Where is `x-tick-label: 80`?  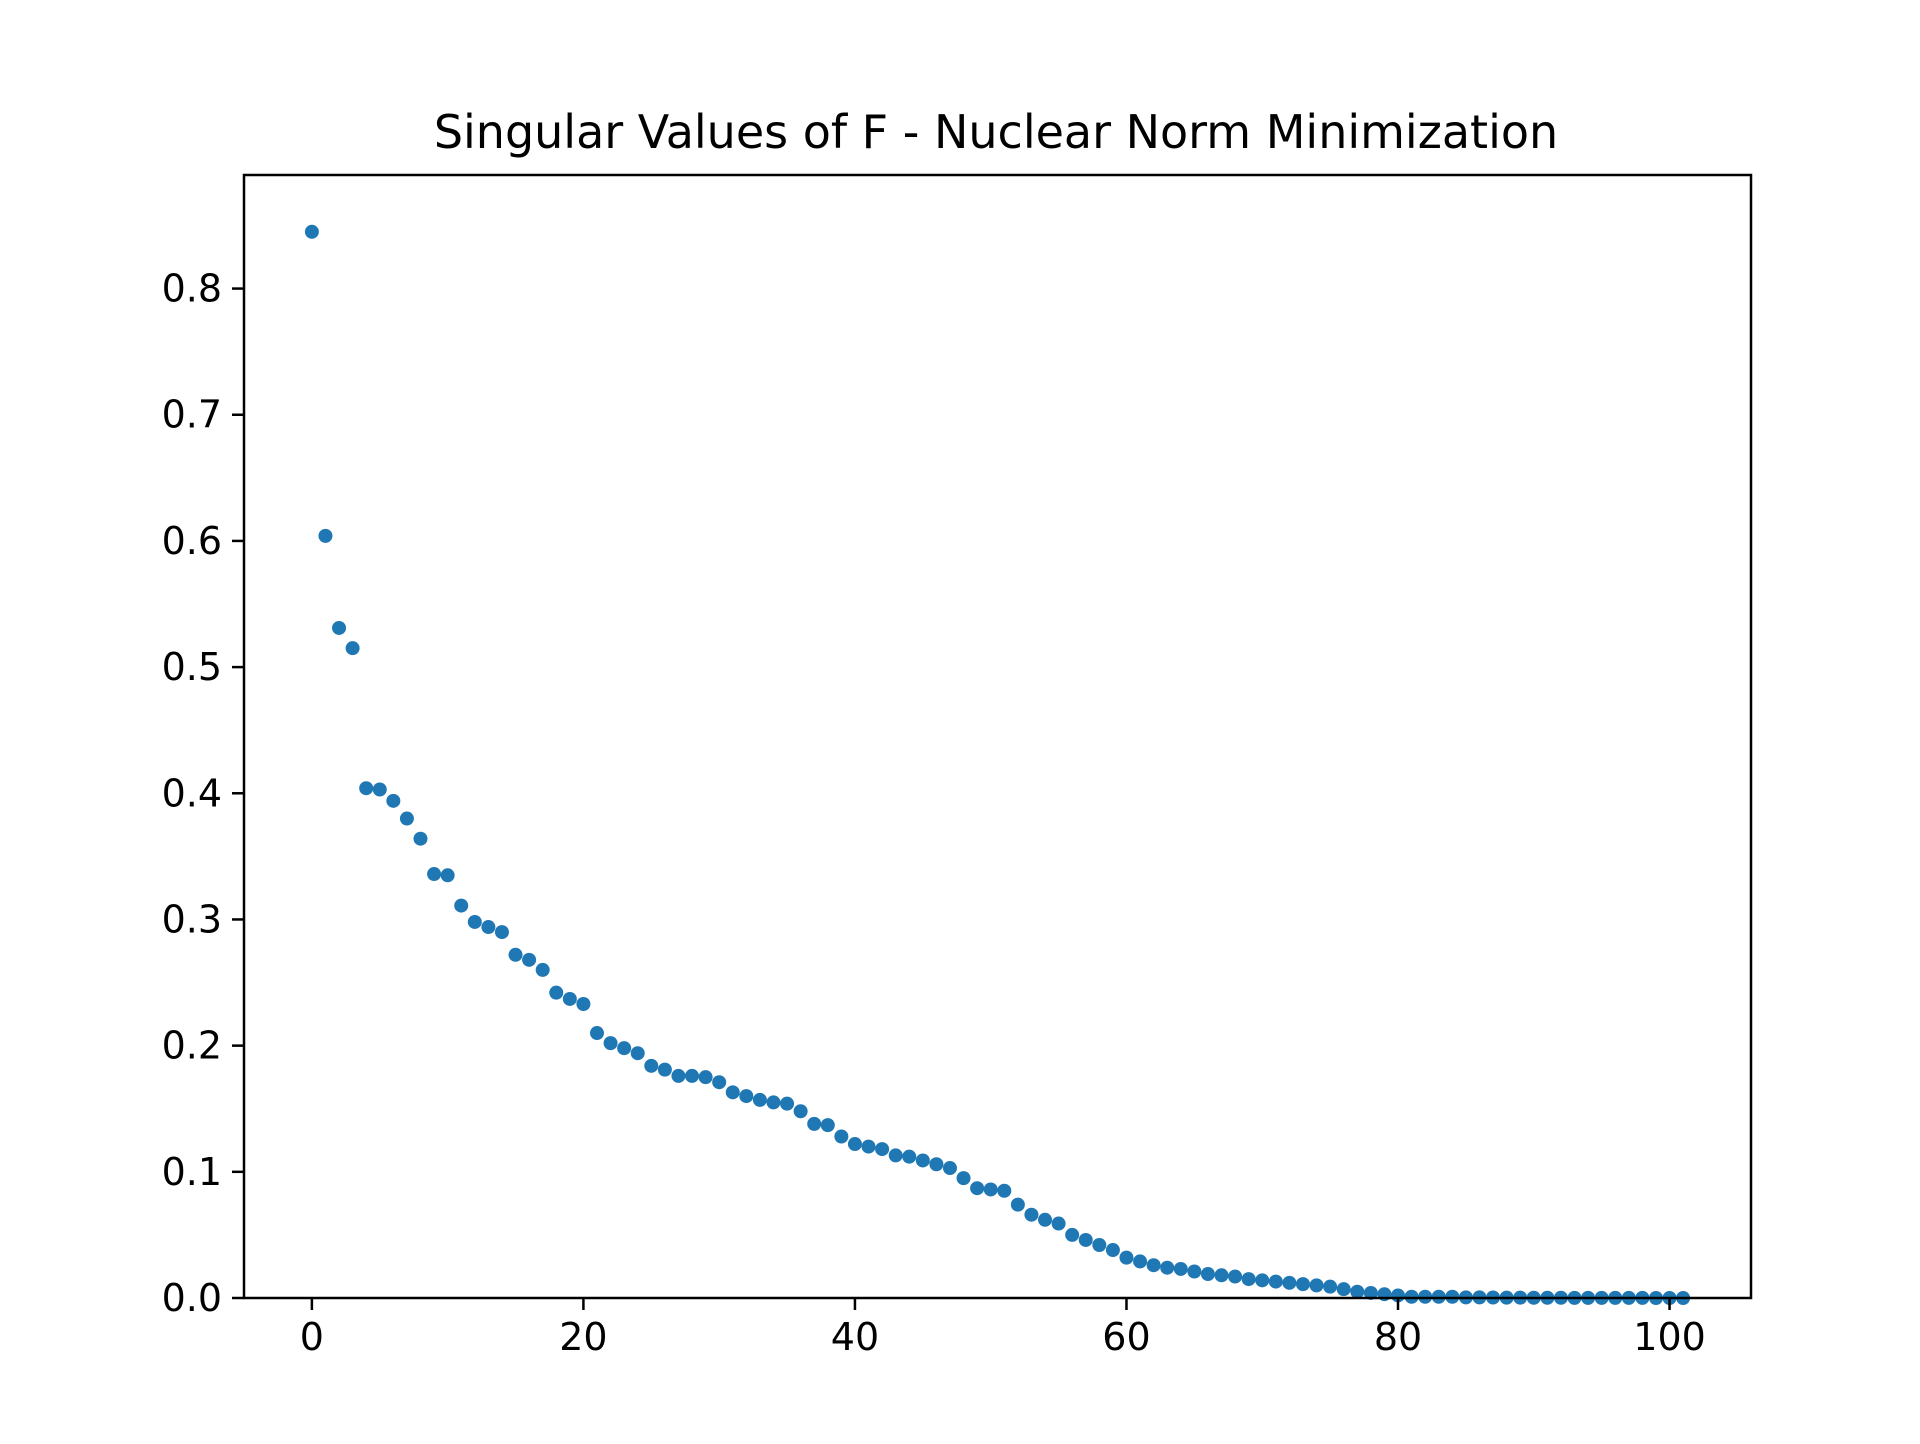 x-tick-label: 80 is located at coordinates (1398, 1337).